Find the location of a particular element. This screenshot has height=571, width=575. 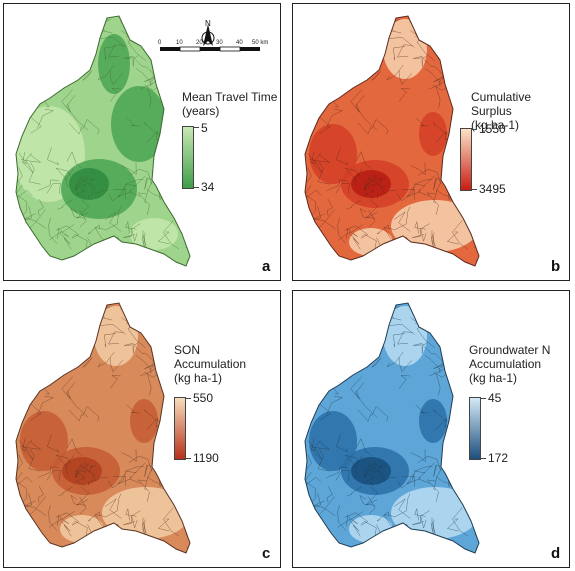

scale-tick-0: 0 is located at coordinates (160, 43).